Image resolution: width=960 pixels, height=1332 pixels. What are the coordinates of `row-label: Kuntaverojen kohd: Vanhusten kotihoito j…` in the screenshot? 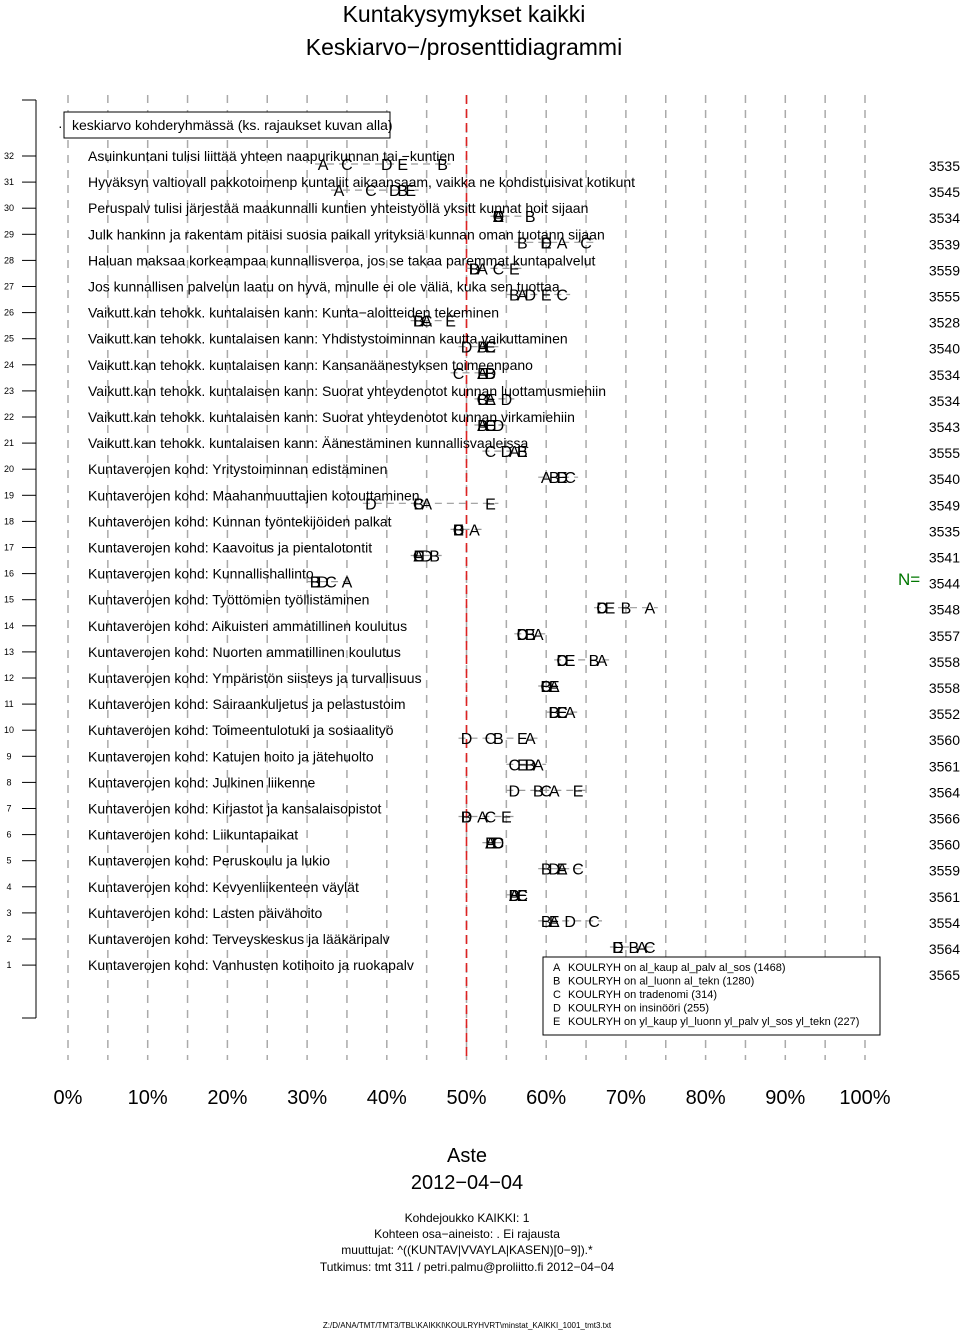 It's located at (251, 965).